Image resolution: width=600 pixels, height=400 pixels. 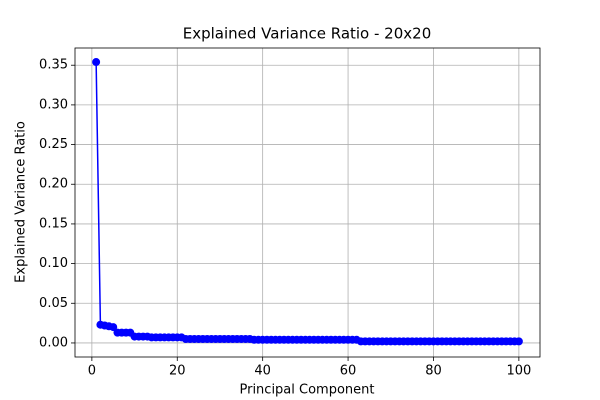 What do you see at coordinates (307, 34) in the screenshot?
I see `chart-title: Explained Variance Ratio - 20x20` at bounding box center [307, 34].